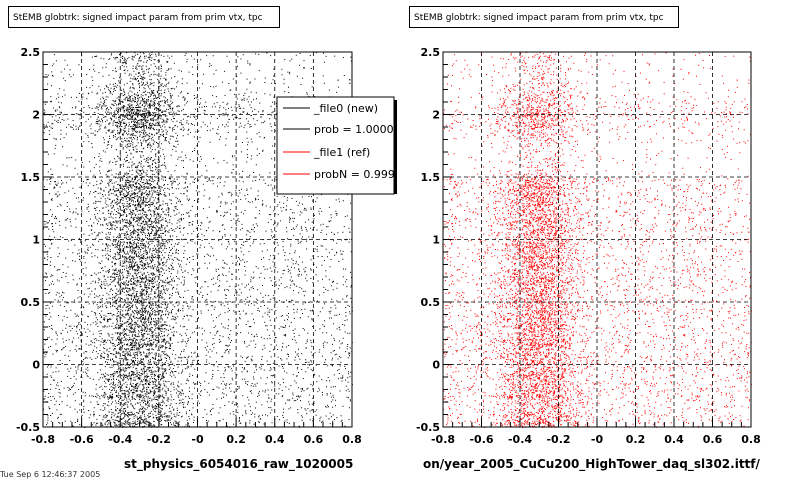 The height and width of the screenshot is (480, 800). What do you see at coordinates (345, 108) in the screenshot?
I see `legend-entry-label: _file0 (new)` at bounding box center [345, 108].